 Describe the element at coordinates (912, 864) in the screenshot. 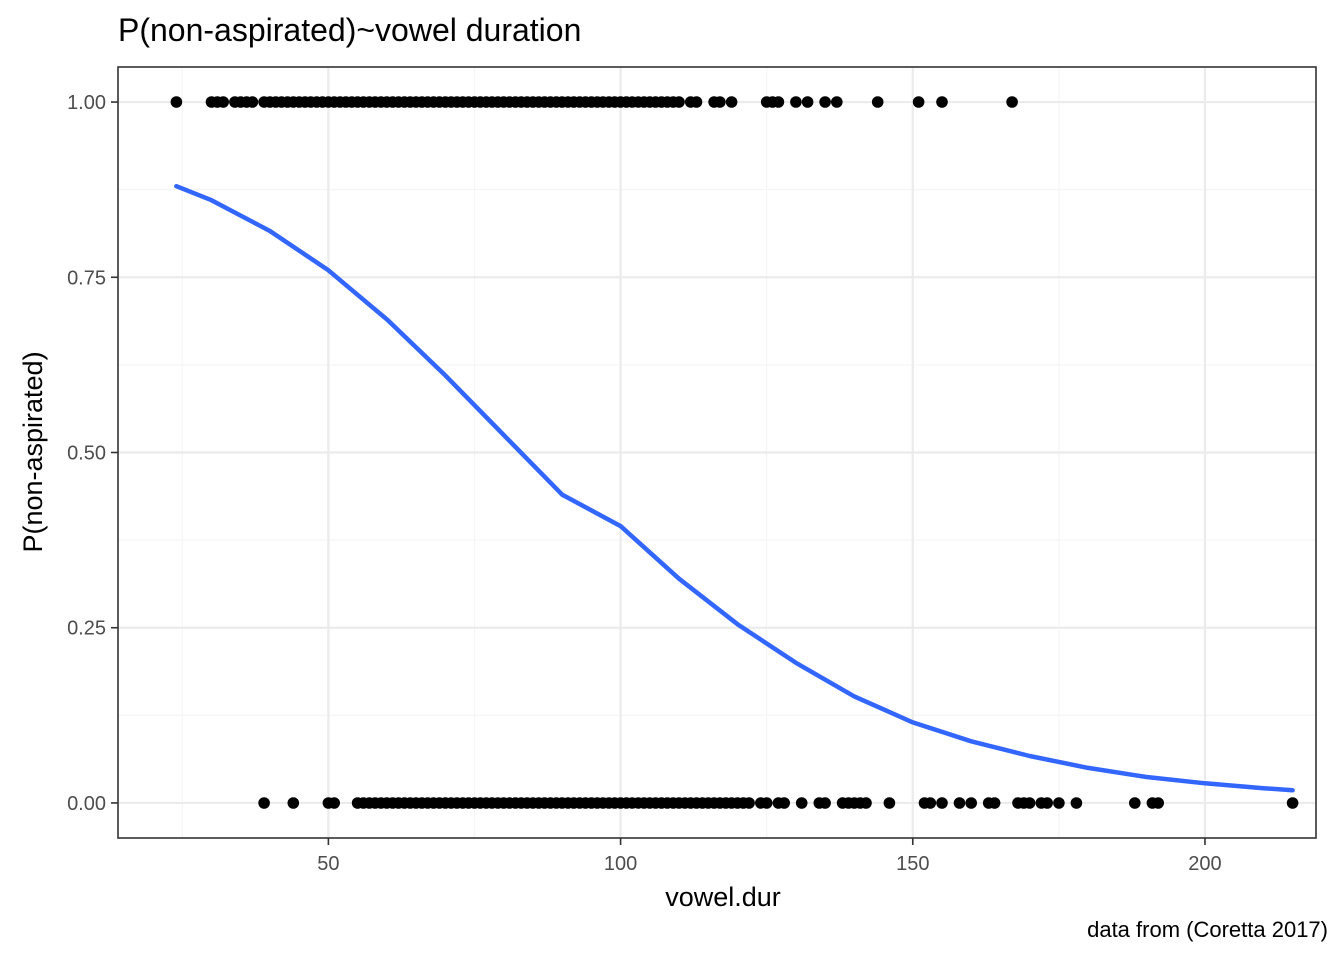

I see `x-tick-label: 150` at that location.